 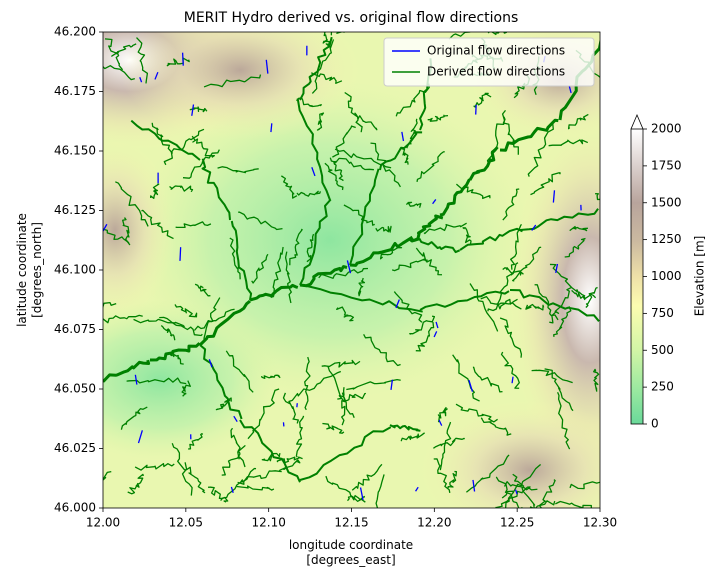 I want to click on y-tick-label: 46.025, so click(x=75, y=448).